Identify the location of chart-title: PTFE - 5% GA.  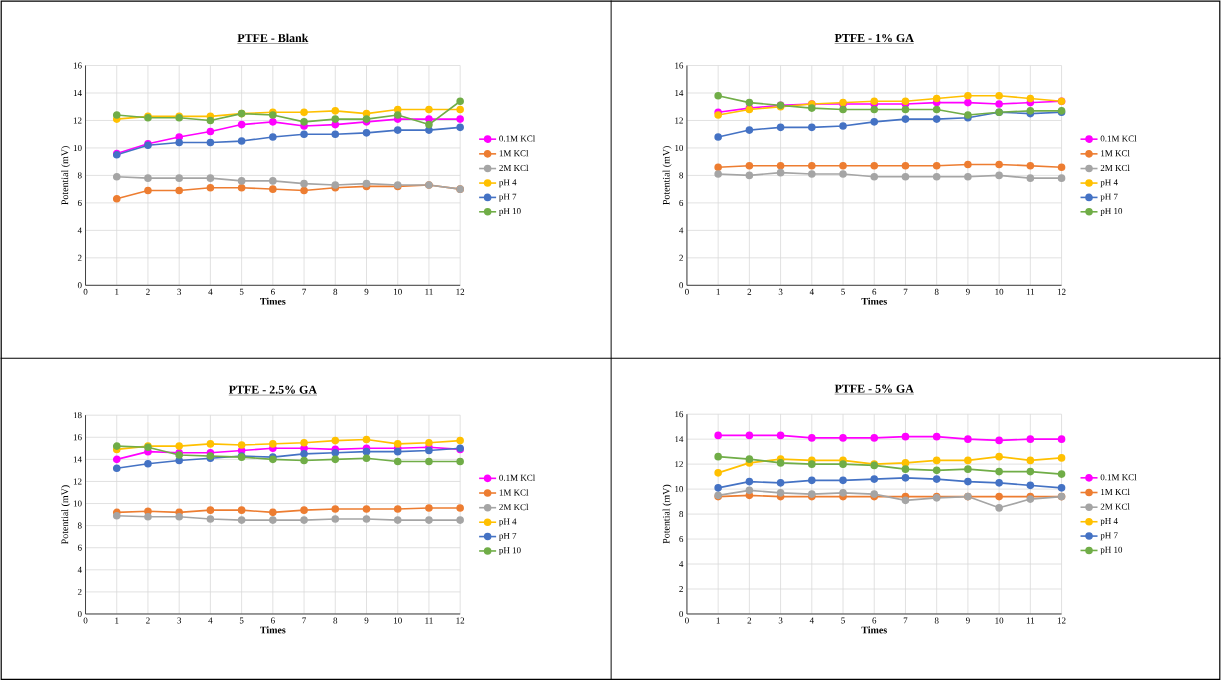
(874, 388).